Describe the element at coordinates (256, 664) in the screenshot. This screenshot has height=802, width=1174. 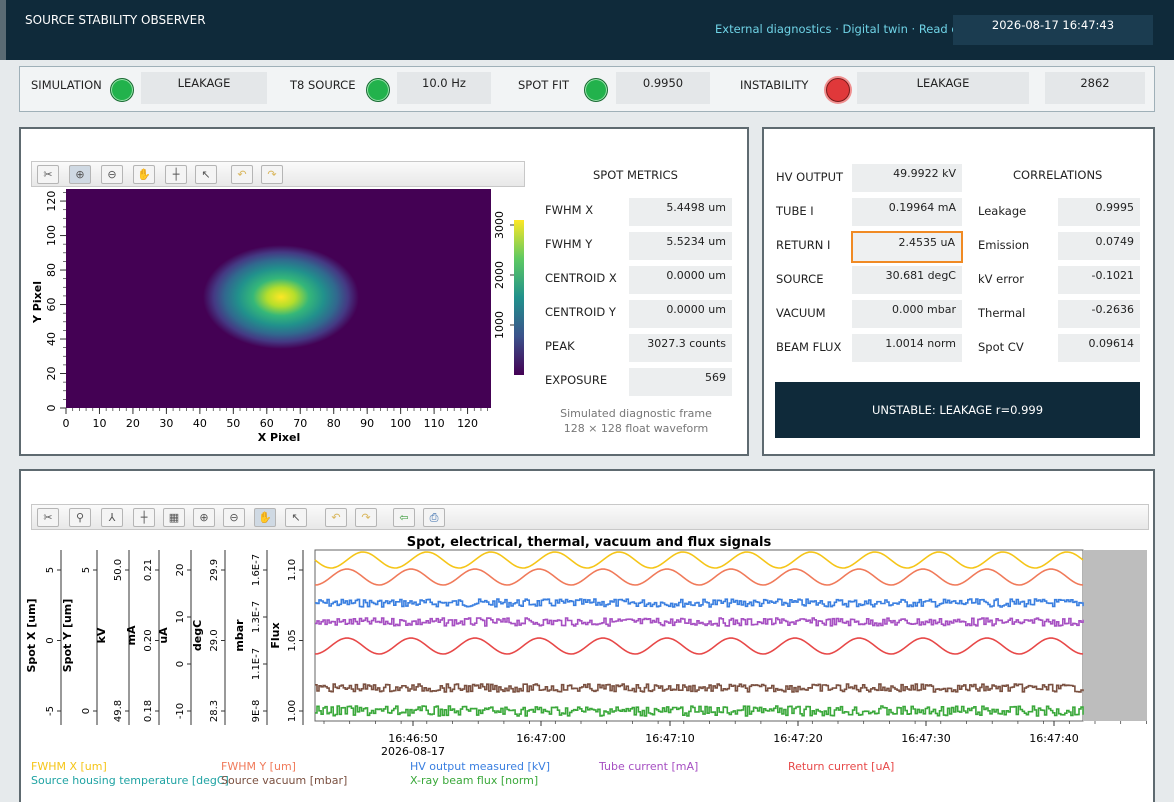
I see `y-tick-label: 1.1E-7` at that location.